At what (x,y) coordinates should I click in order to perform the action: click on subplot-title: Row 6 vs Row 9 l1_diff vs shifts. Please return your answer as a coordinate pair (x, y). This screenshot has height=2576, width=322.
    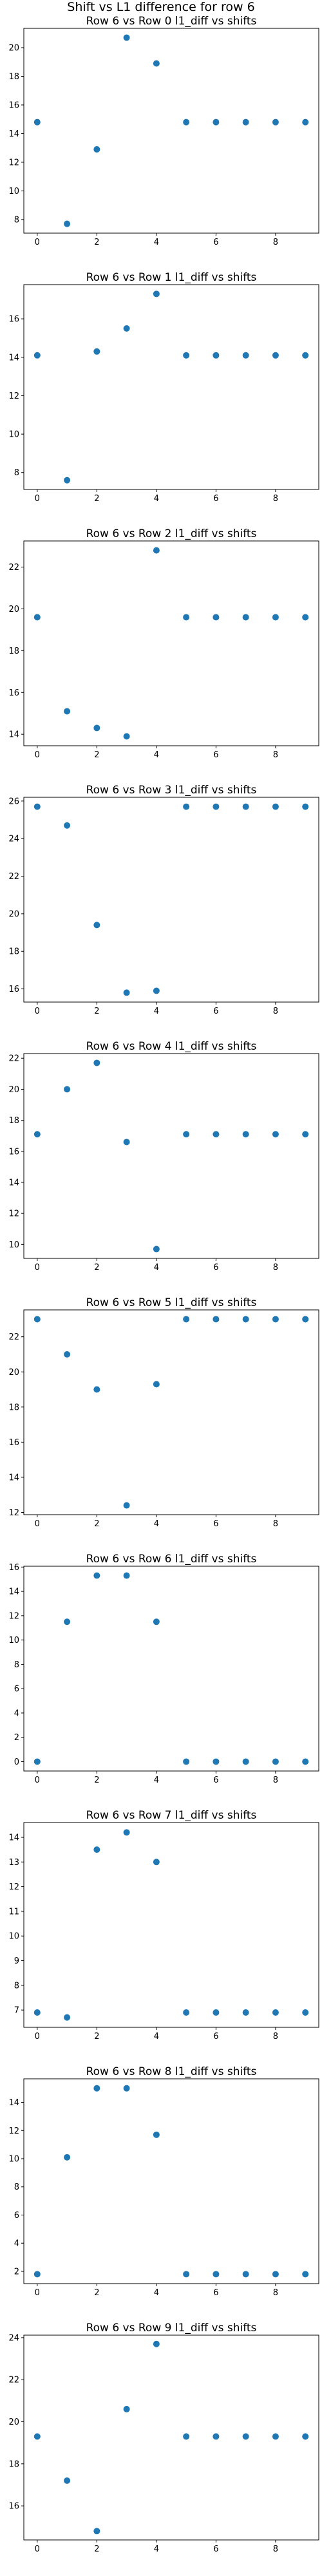
    Looking at the image, I should click on (171, 2328).